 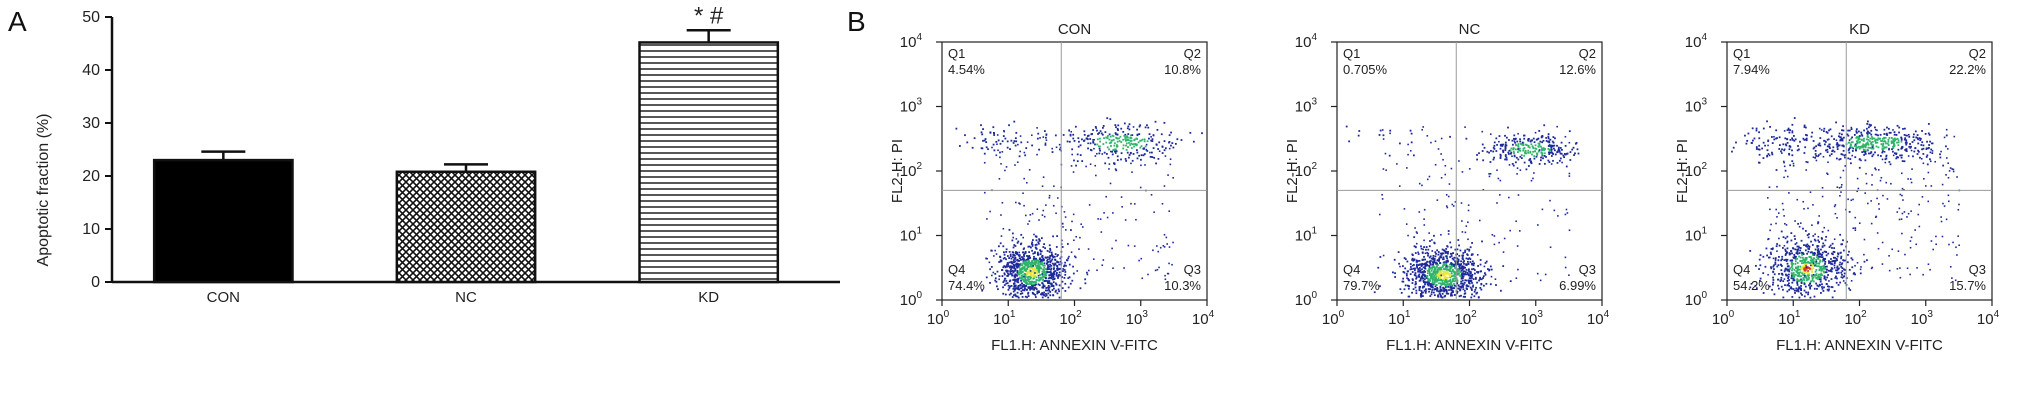 What do you see at coordinates (1365, 69) in the screenshot?
I see `quadrant-q1-value: 0.705%` at bounding box center [1365, 69].